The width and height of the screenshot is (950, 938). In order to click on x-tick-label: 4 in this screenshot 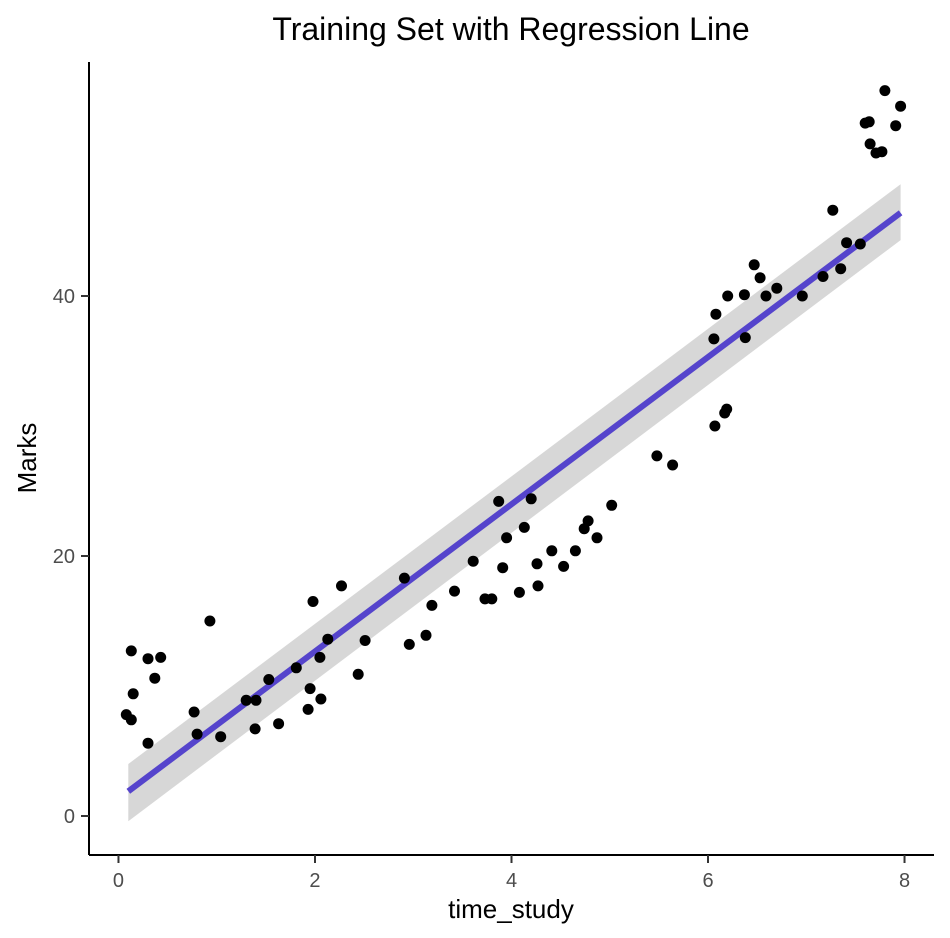, I will do `click(511, 881)`.